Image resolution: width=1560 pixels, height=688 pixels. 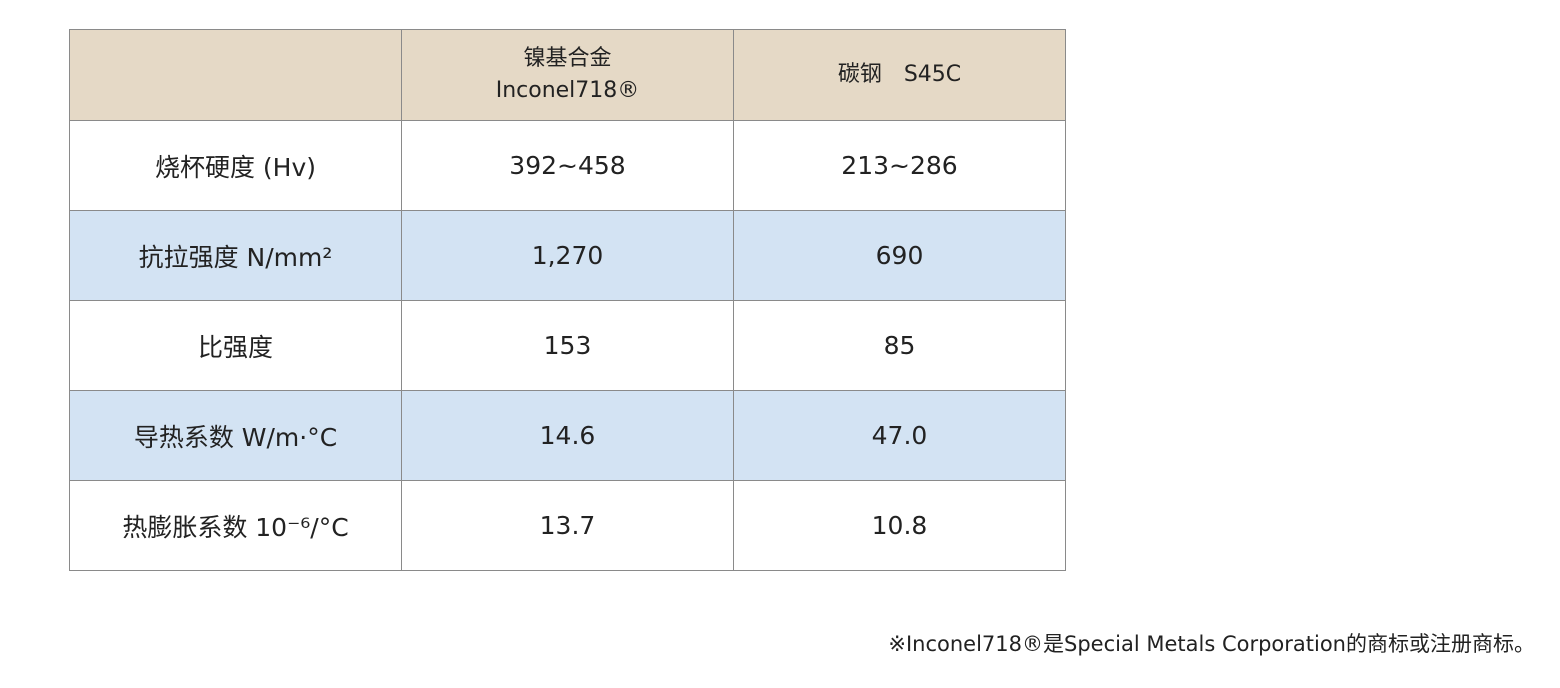 I want to click on header-row: 镍基合金 Inconel718® 碳钢 S45C, so click(x=567, y=75).